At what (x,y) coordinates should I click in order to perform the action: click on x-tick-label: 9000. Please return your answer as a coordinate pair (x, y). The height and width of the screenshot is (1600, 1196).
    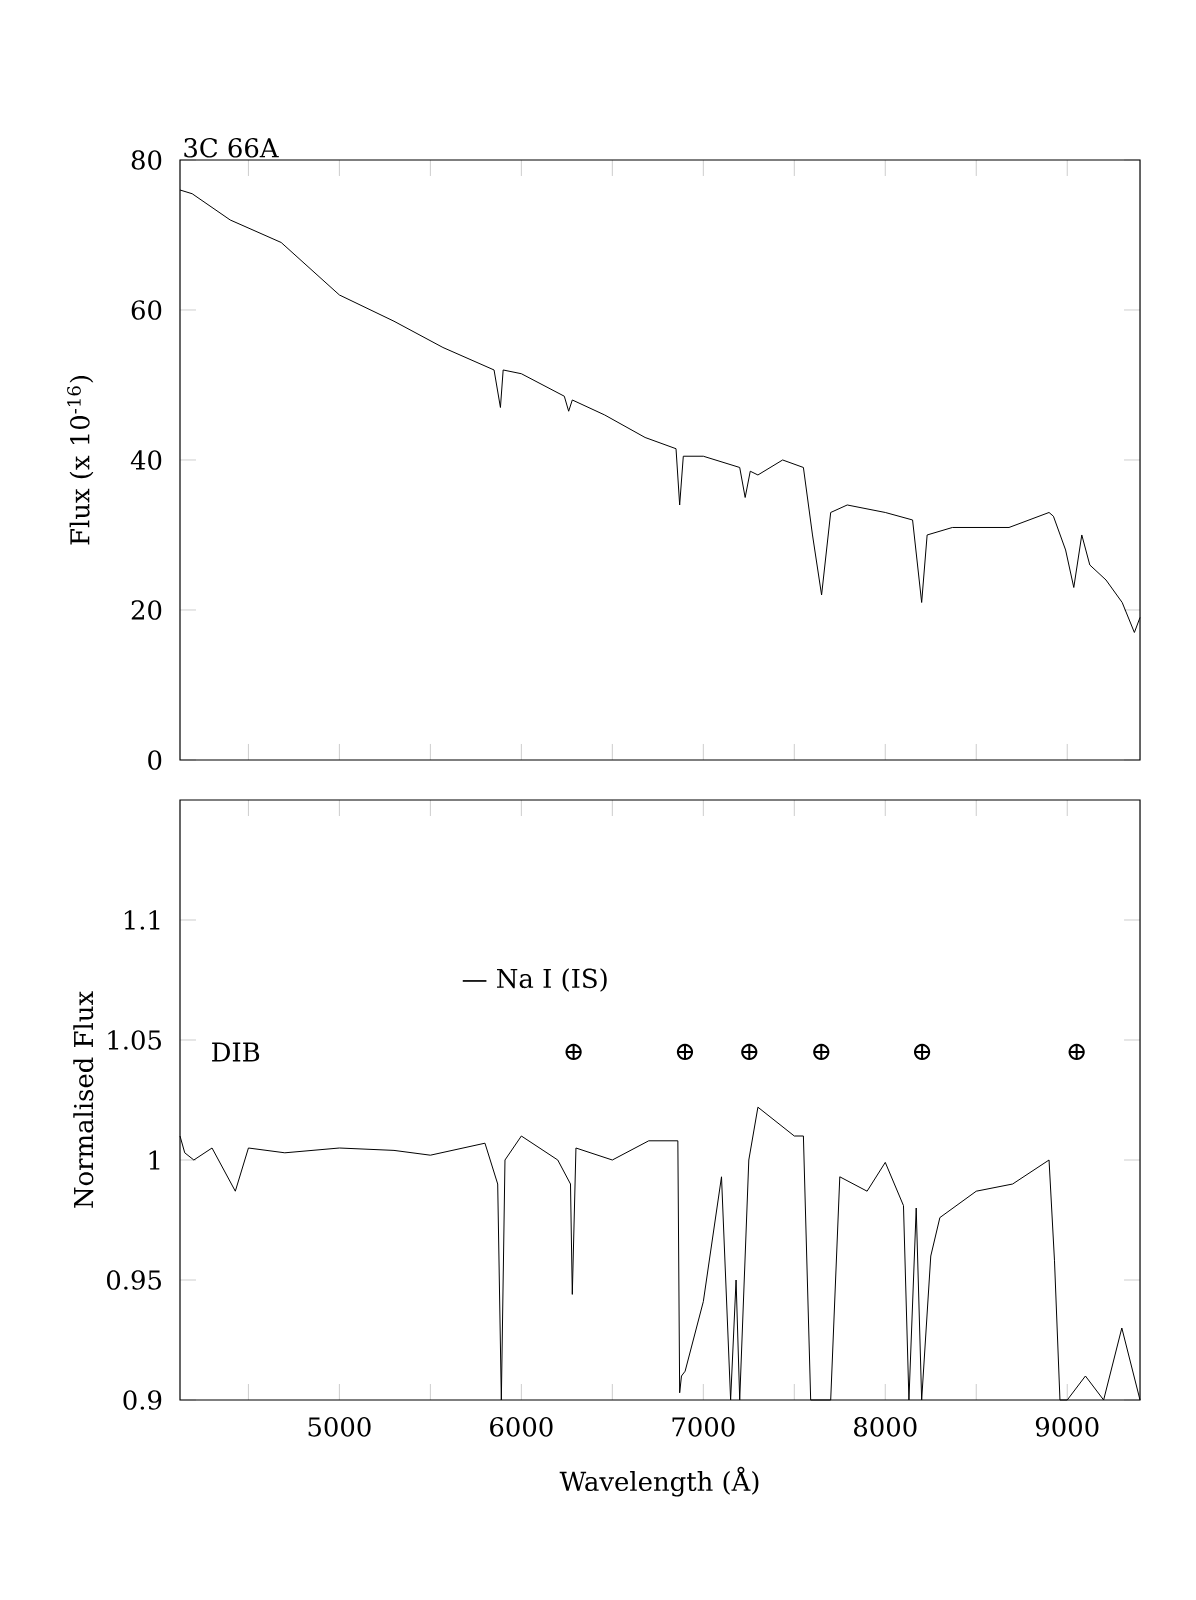
    Looking at the image, I should click on (1067, 1427).